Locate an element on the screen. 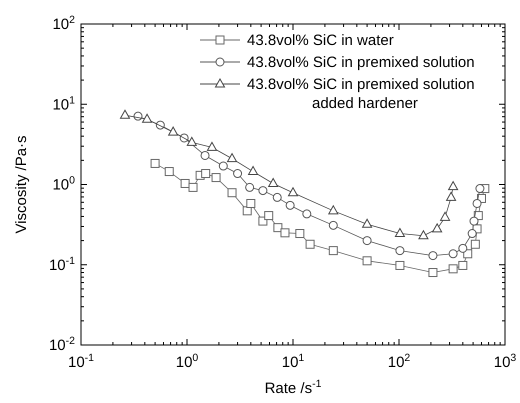  x-tick-label: 10$^{0}$ is located at coordinates (187, 361).